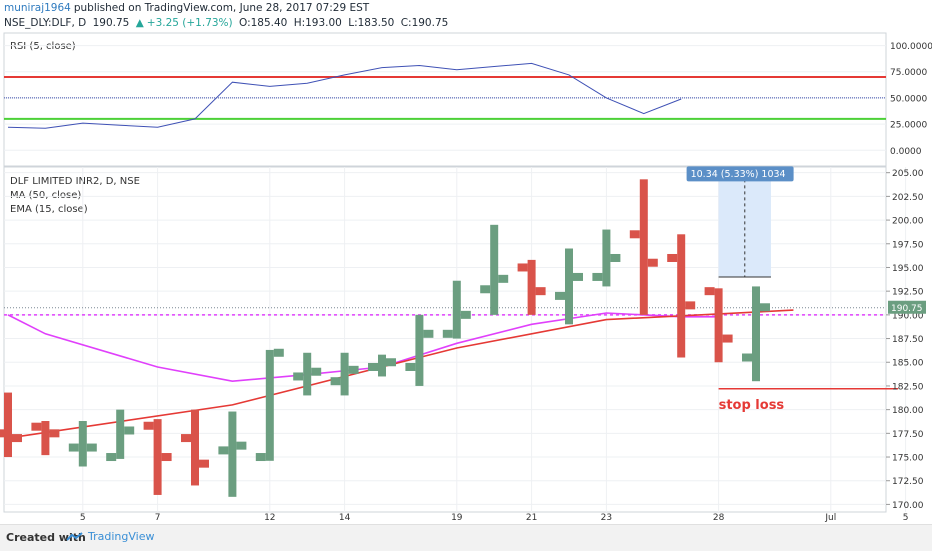 This screenshot has width=932, height=551. I want to click on measure-label-bg, so click(740, 174).